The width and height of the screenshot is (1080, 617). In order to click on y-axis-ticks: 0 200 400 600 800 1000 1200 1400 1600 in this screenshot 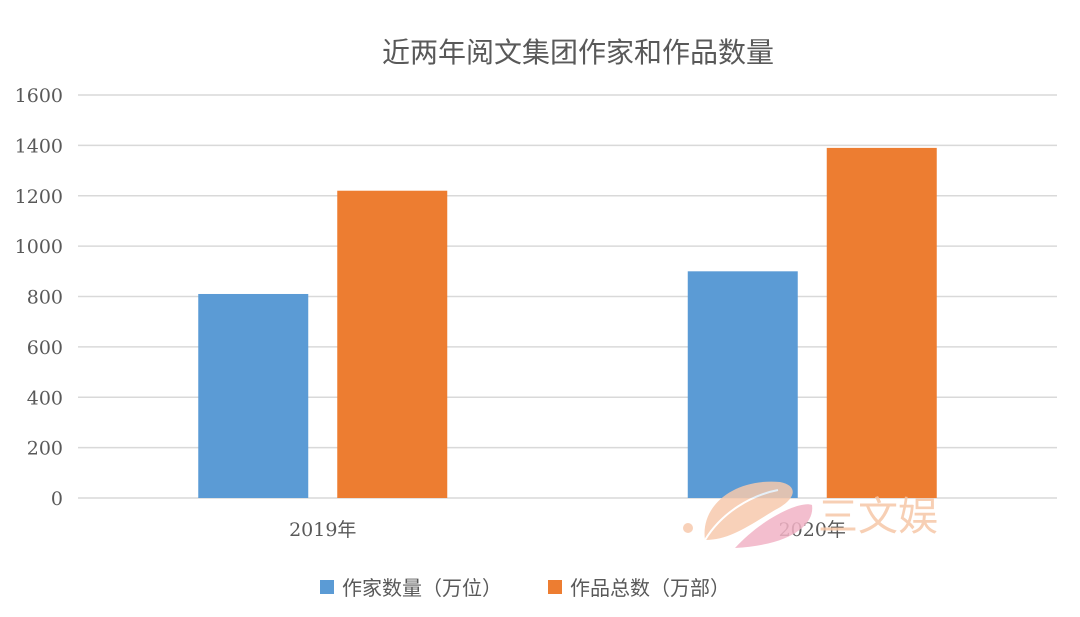, I will do `click(39, 297)`.